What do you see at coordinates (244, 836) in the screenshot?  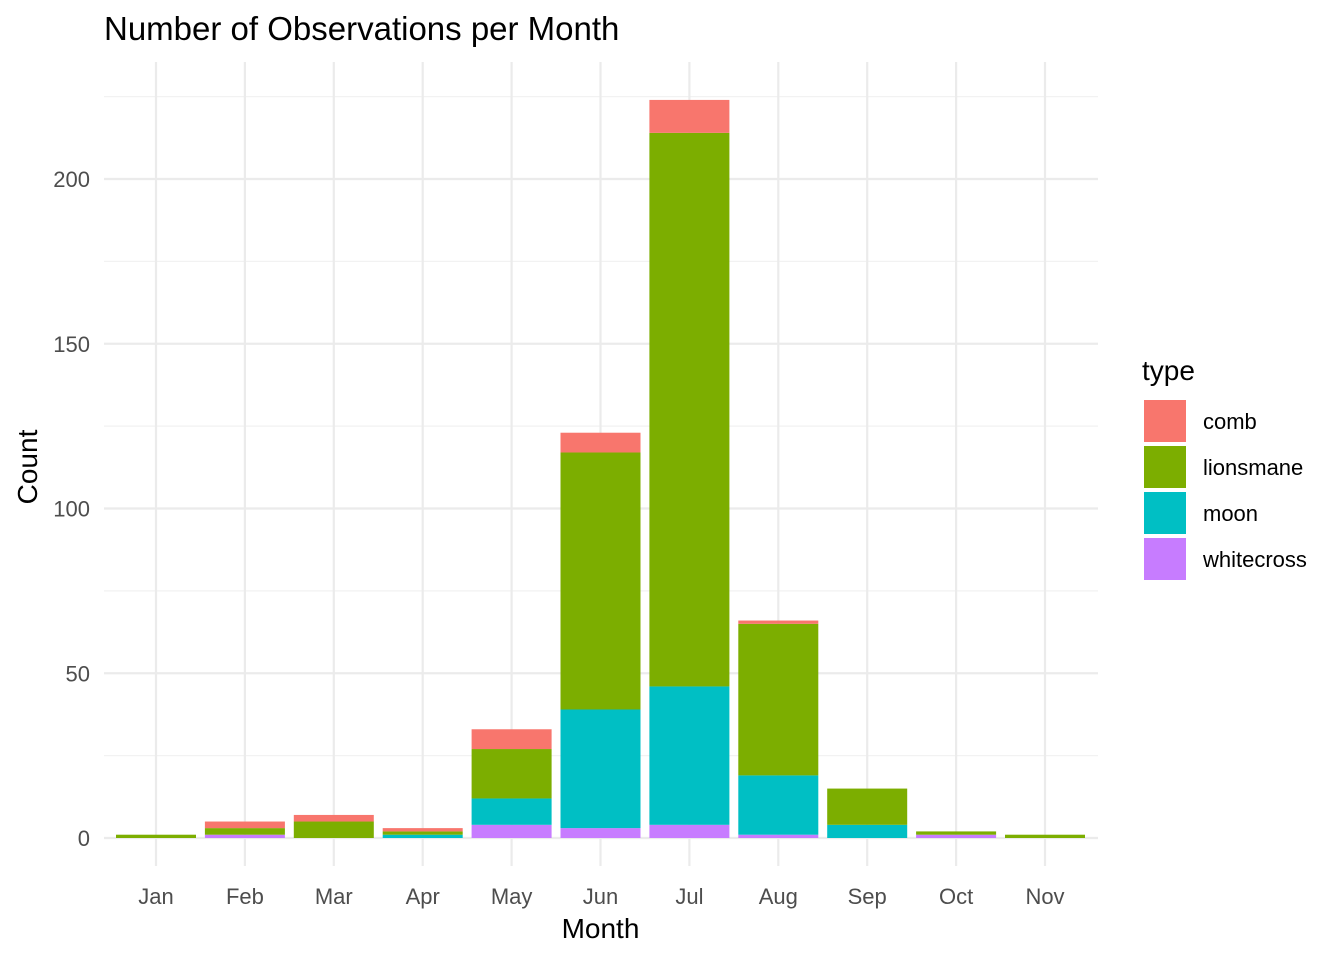 I see `bar-segment-whitecross-feb` at bounding box center [244, 836].